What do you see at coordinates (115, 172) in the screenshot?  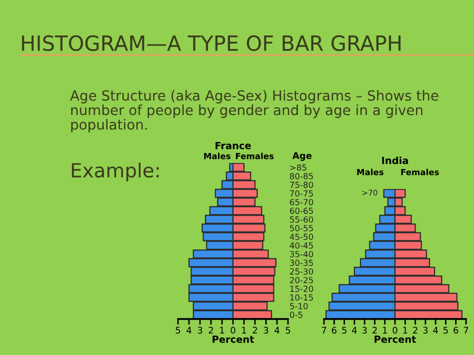 I see `text: Example:` at bounding box center [115, 172].